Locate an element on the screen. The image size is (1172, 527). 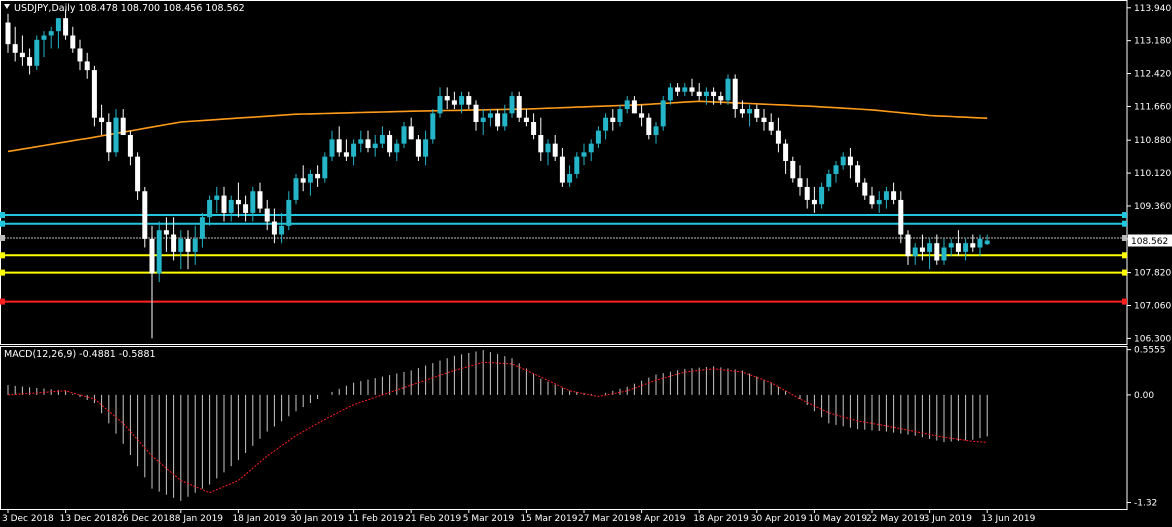
x-tick-label: 3 Dec 2018 is located at coordinates (28, 519).